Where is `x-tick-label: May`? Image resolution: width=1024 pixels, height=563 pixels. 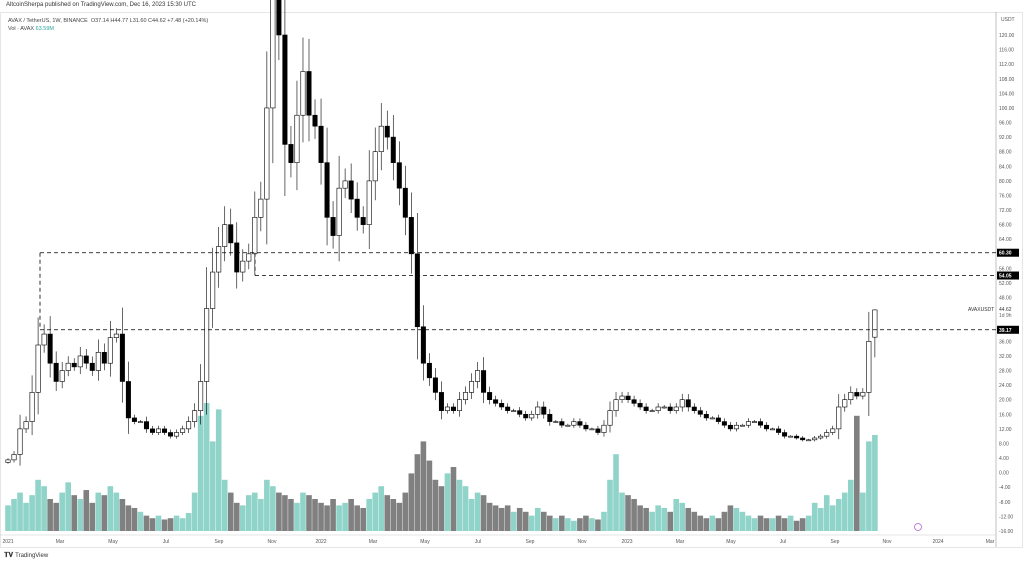 x-tick-label: May is located at coordinates (425, 542).